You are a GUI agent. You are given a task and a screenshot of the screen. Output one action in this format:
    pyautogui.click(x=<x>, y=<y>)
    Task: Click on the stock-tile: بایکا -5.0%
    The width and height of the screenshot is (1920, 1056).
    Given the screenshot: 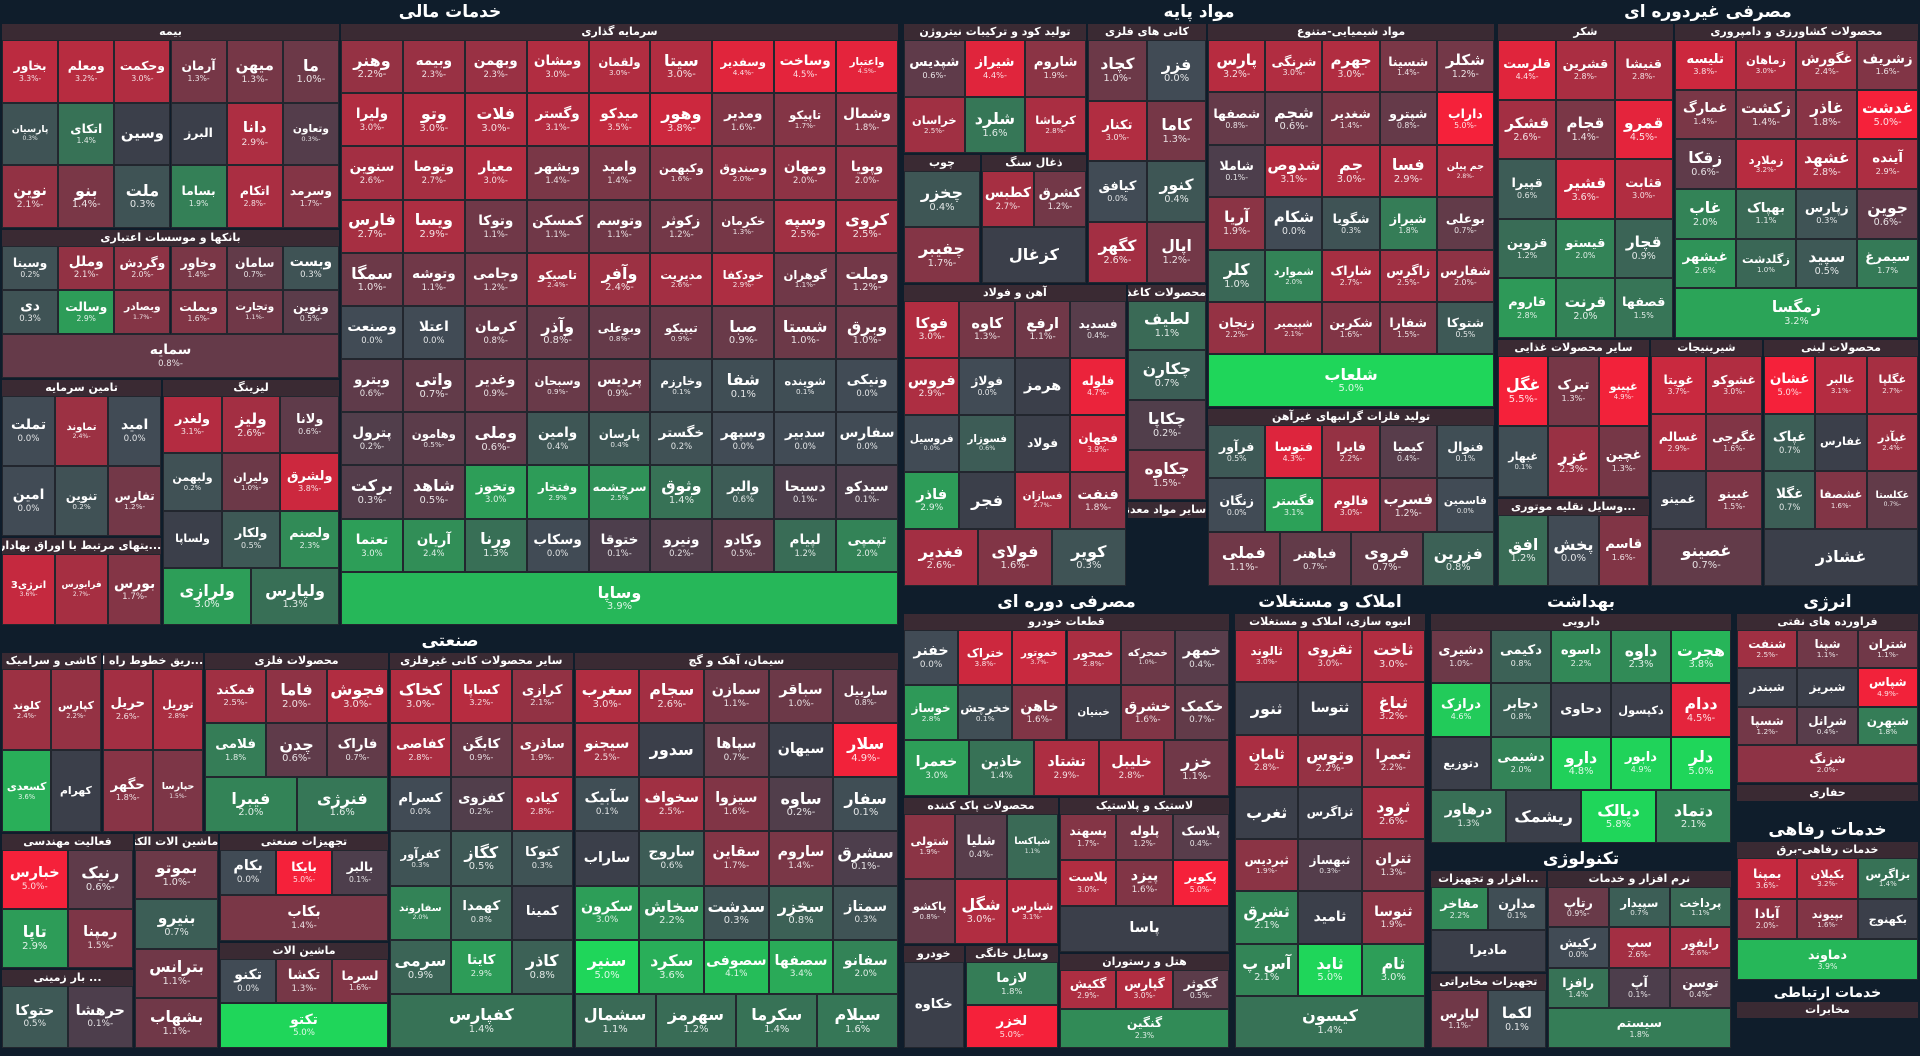 What is the action you would take?
    pyautogui.click(x=304, y=872)
    